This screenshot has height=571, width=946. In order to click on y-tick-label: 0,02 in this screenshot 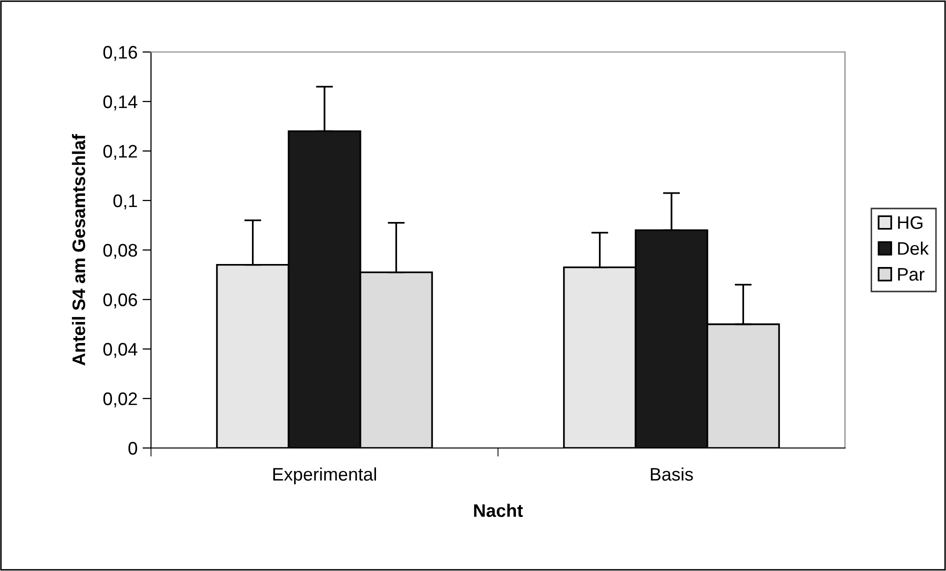, I will do `click(120, 400)`.